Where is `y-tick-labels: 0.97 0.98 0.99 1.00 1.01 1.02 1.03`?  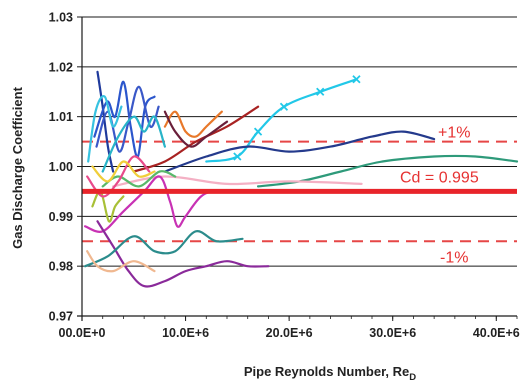 y-tick-labels: 0.97 0.98 0.99 1.00 1.01 1.02 1.03 is located at coordinates (61, 167).